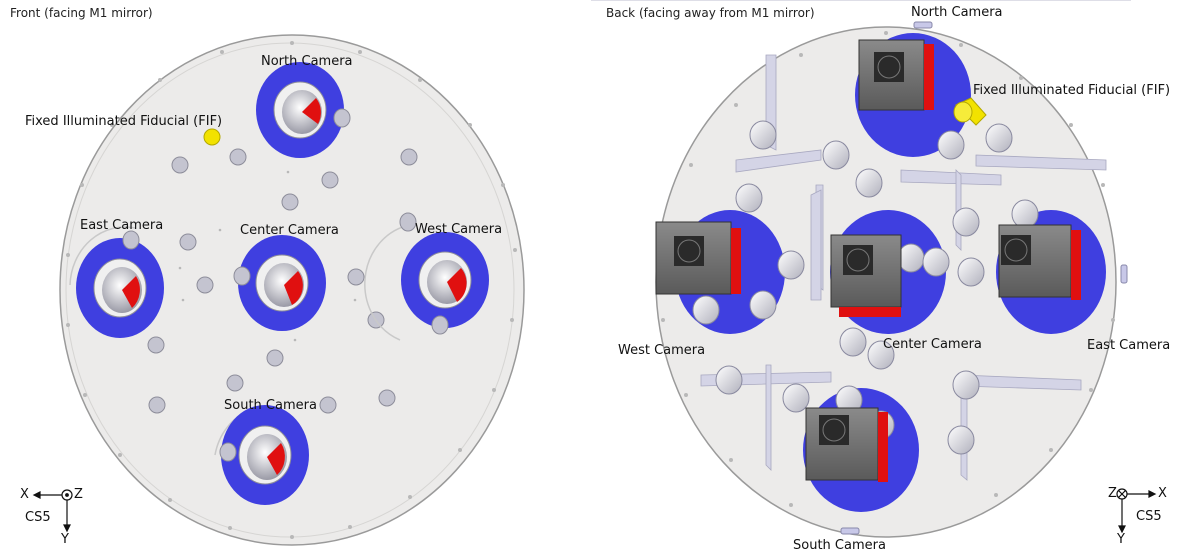  What do you see at coordinates (261, 455) in the screenshot?
I see `front-south-camera-mount` at bounding box center [261, 455].